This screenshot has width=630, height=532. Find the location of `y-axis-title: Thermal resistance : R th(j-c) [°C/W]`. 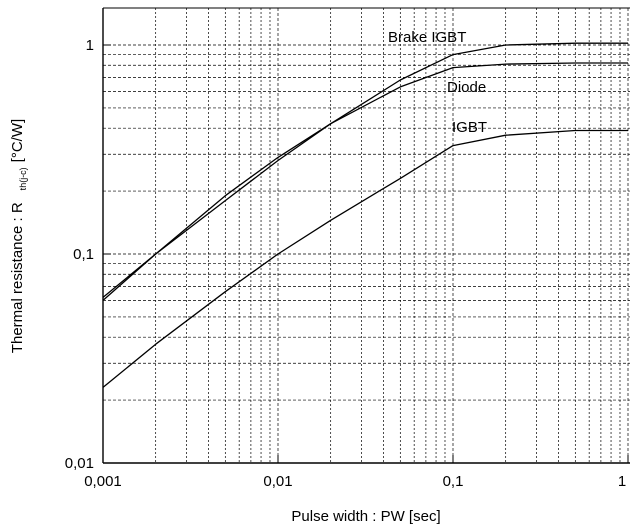

y-axis-title: Thermal resistance : R th(j-c) [°C/W] is located at coordinates (18, 236).